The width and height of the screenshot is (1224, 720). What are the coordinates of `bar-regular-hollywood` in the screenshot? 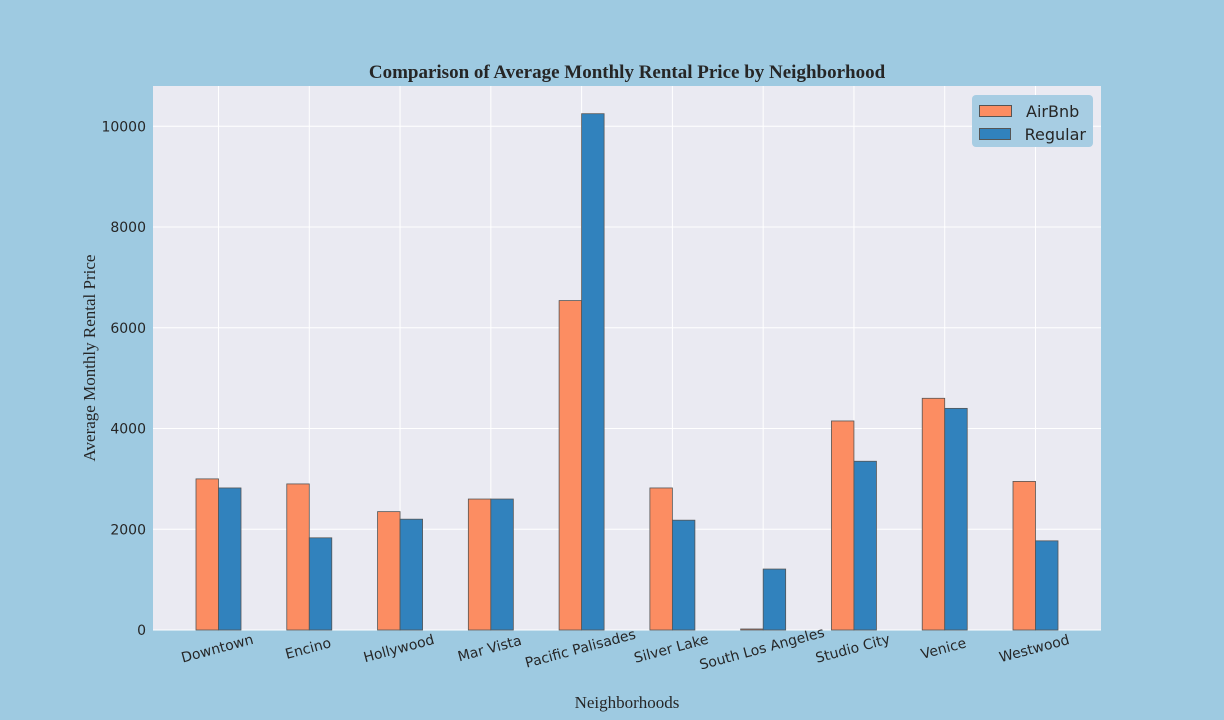 It's located at (411, 574).